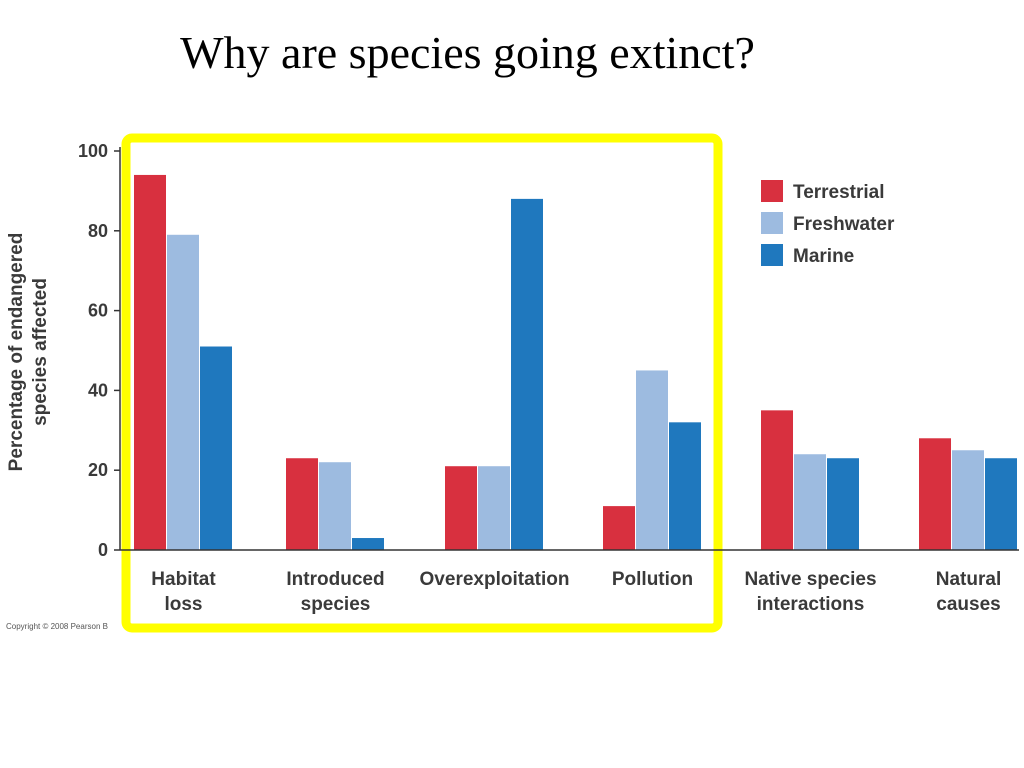 Image resolution: width=1024 pixels, height=768 pixels. Describe the element at coordinates (467, 52) in the screenshot. I see `slide-title: Why are species going extinct?` at that location.